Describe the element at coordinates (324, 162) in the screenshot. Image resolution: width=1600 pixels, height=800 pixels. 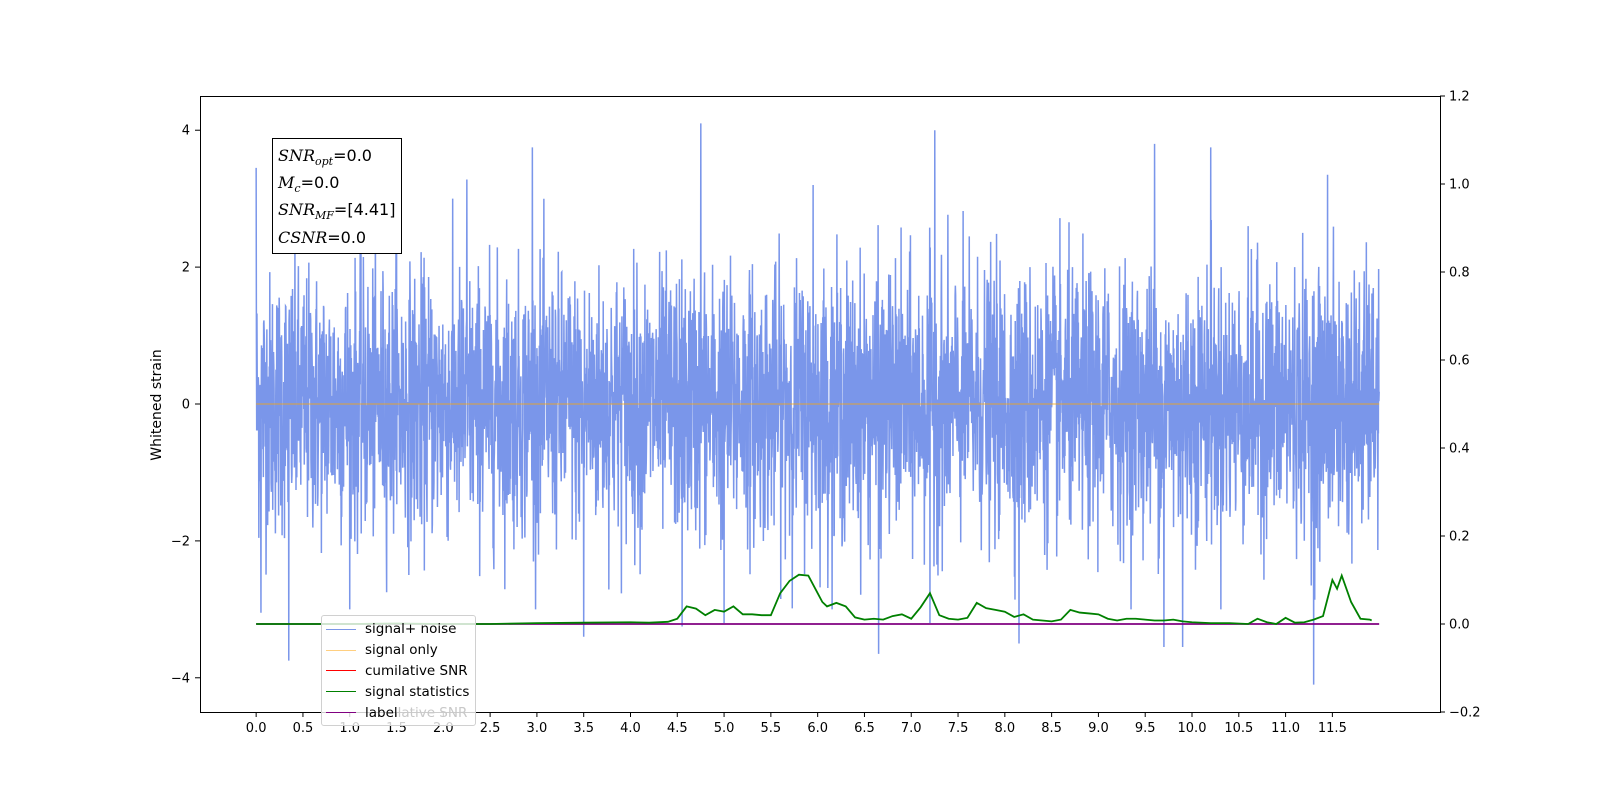
I see `snr-opt-subscript: opt` at that location.